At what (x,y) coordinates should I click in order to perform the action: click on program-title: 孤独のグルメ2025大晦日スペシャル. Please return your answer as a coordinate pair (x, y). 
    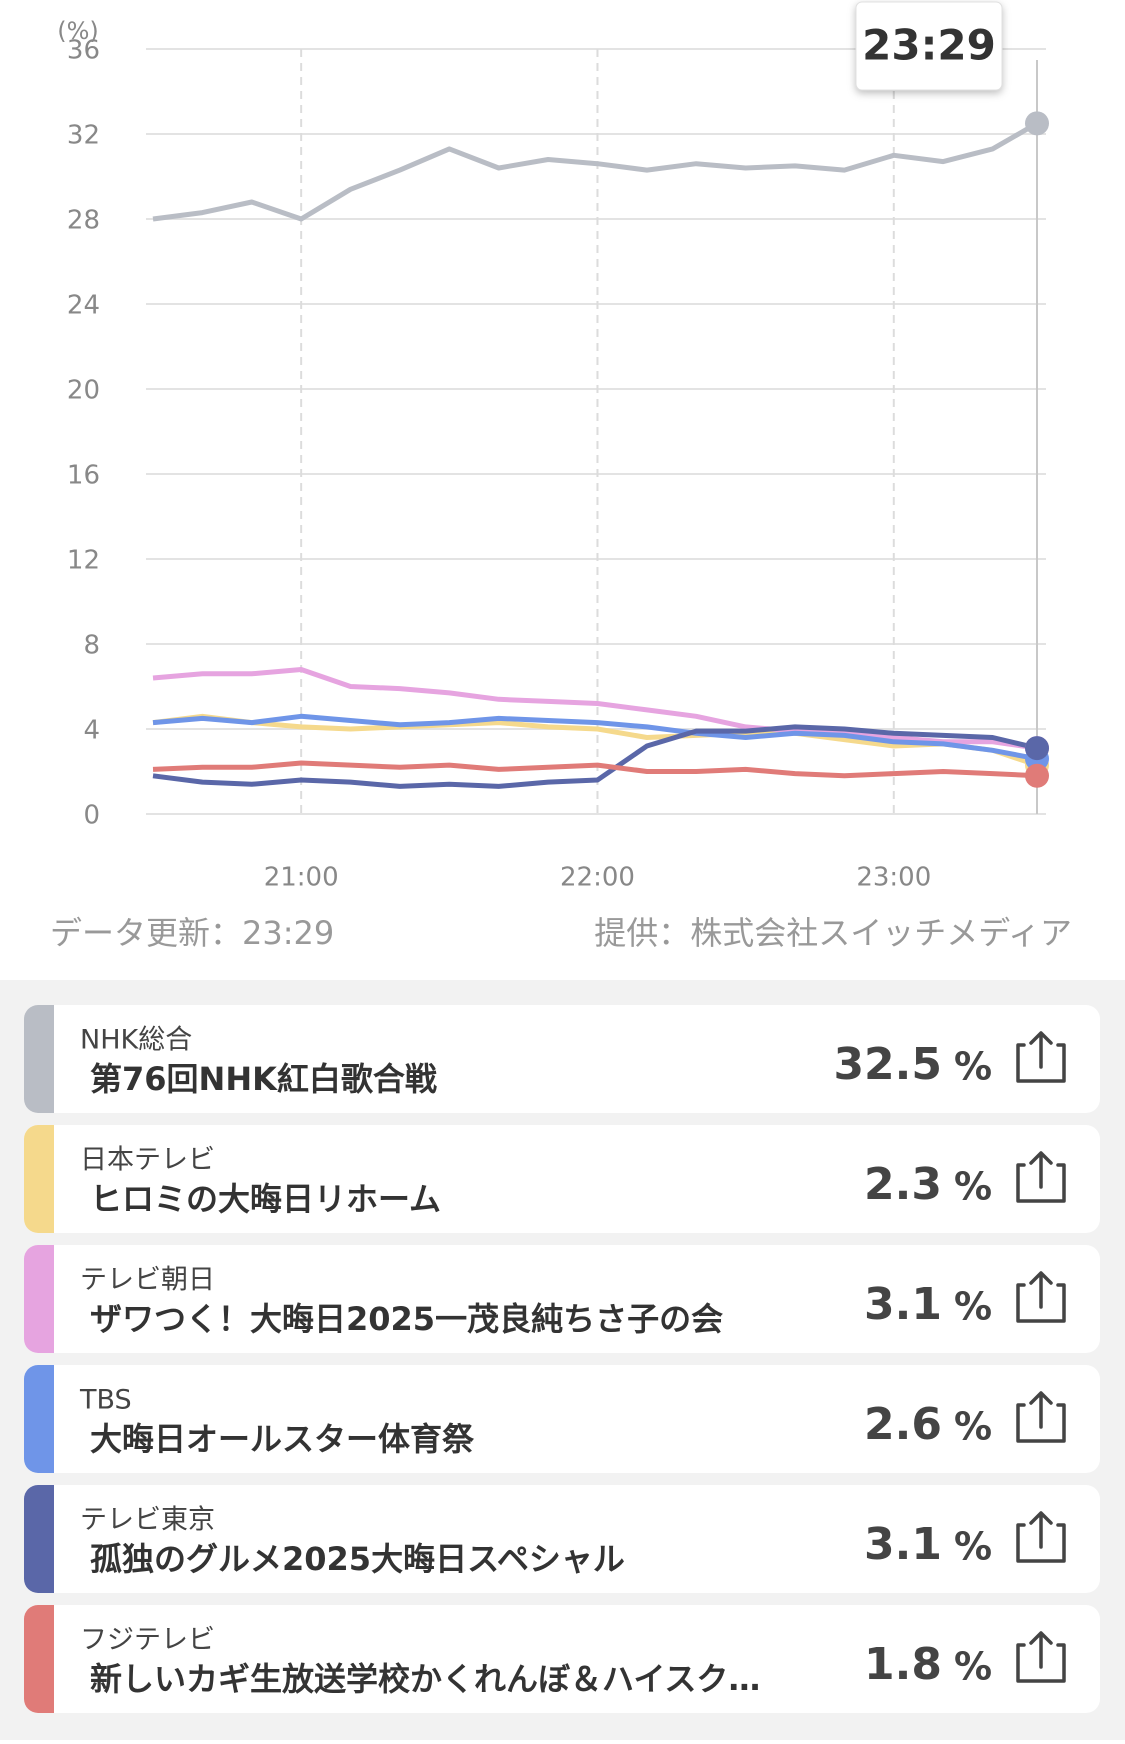
    Looking at the image, I should click on (357, 1559).